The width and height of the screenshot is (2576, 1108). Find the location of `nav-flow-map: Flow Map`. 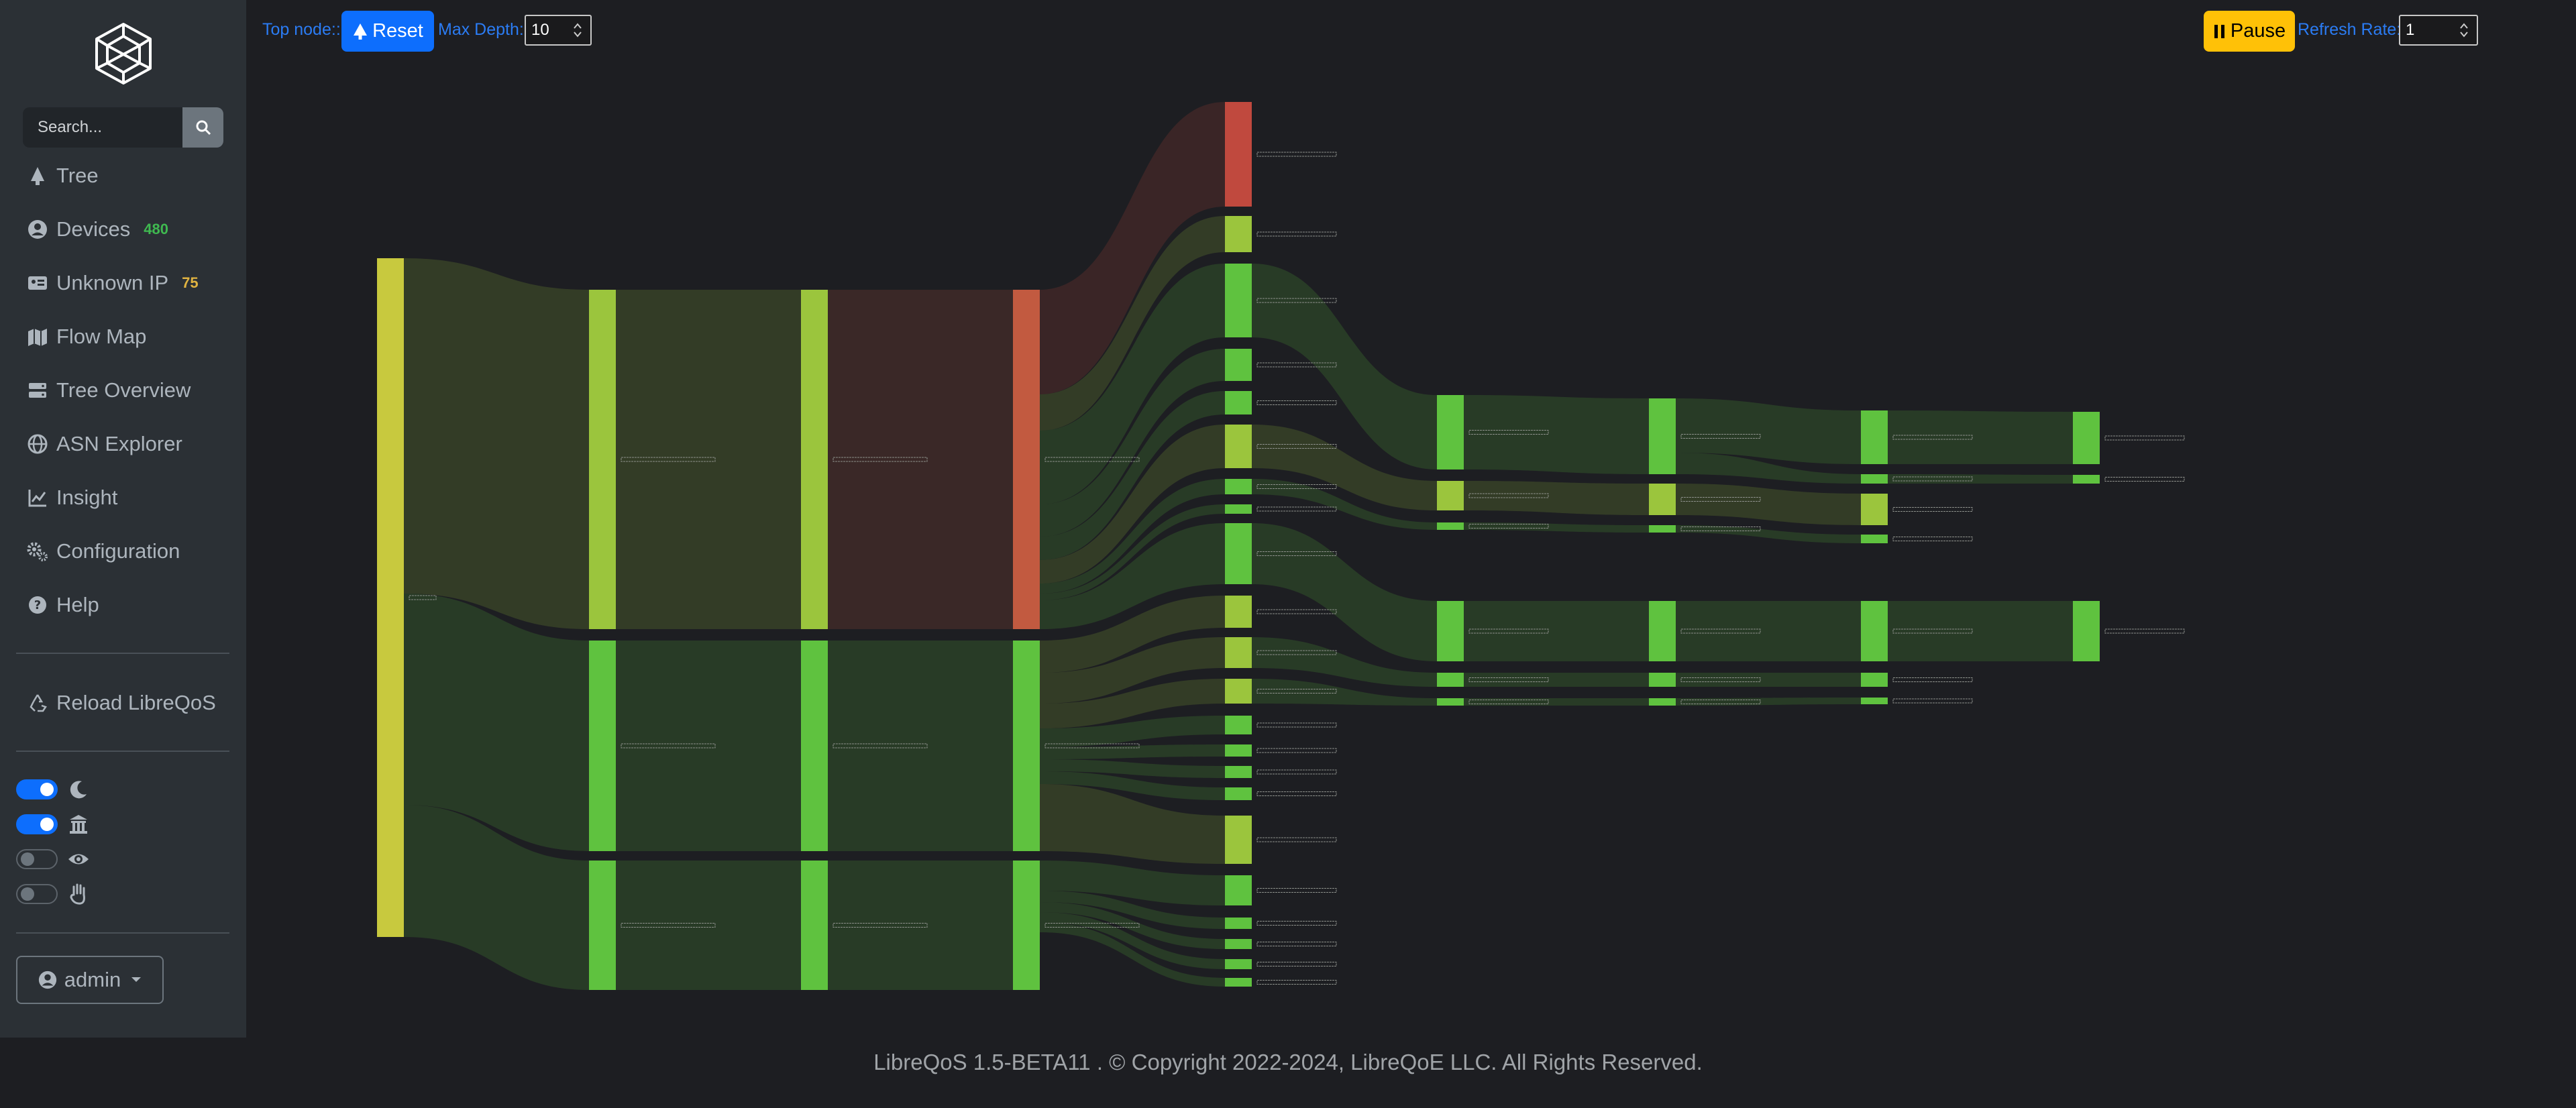

nav-flow-map: Flow Map is located at coordinates (86, 336).